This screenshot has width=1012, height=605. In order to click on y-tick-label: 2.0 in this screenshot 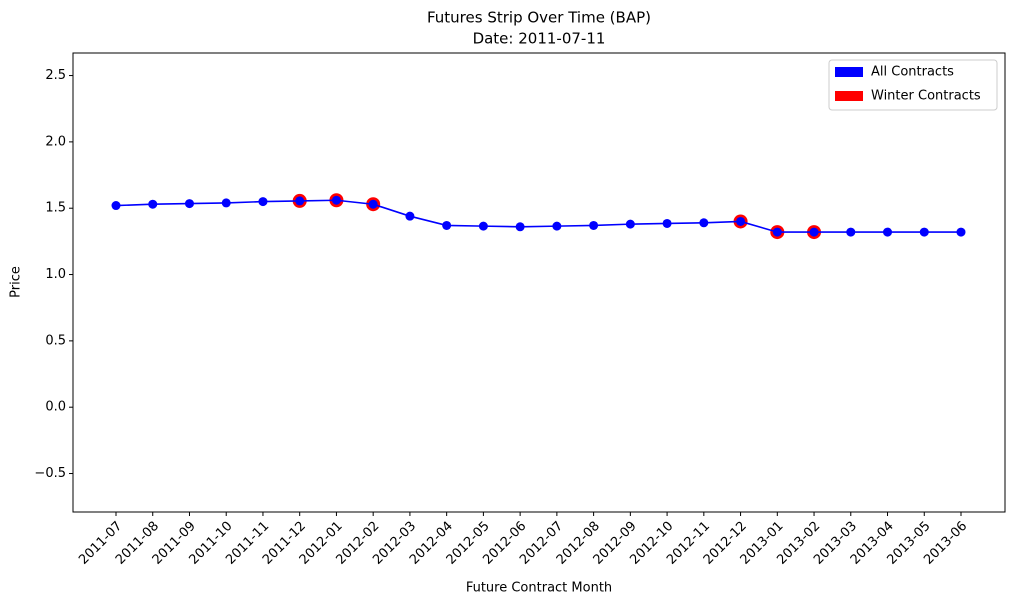, I will do `click(55, 141)`.